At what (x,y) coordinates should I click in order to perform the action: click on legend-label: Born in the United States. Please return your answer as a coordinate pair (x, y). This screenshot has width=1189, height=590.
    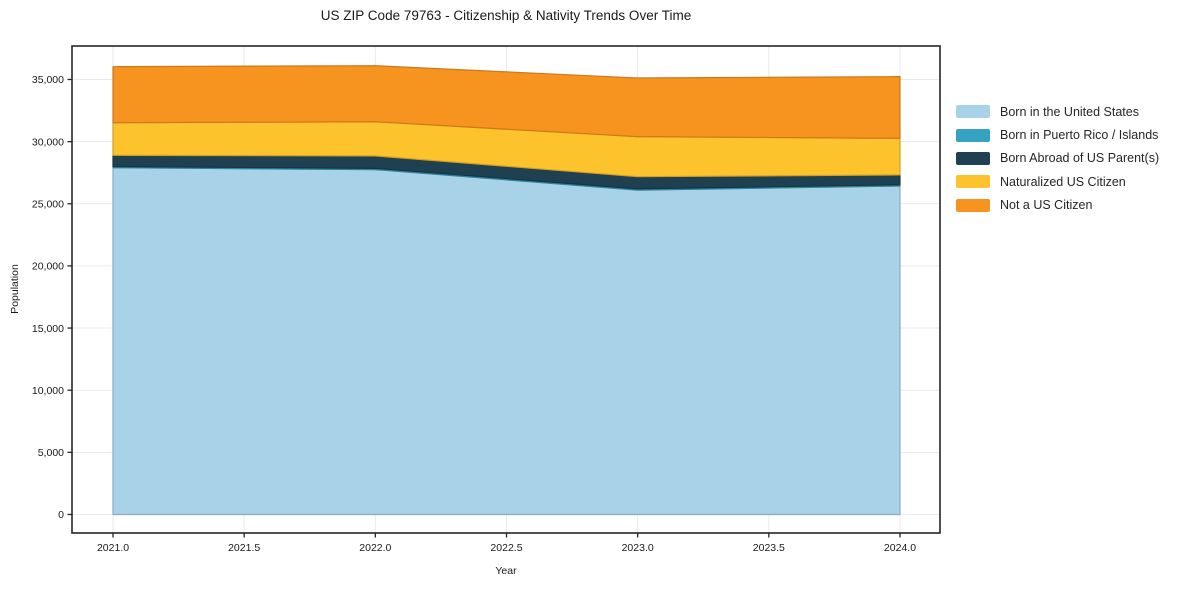
    Looking at the image, I should click on (1069, 111).